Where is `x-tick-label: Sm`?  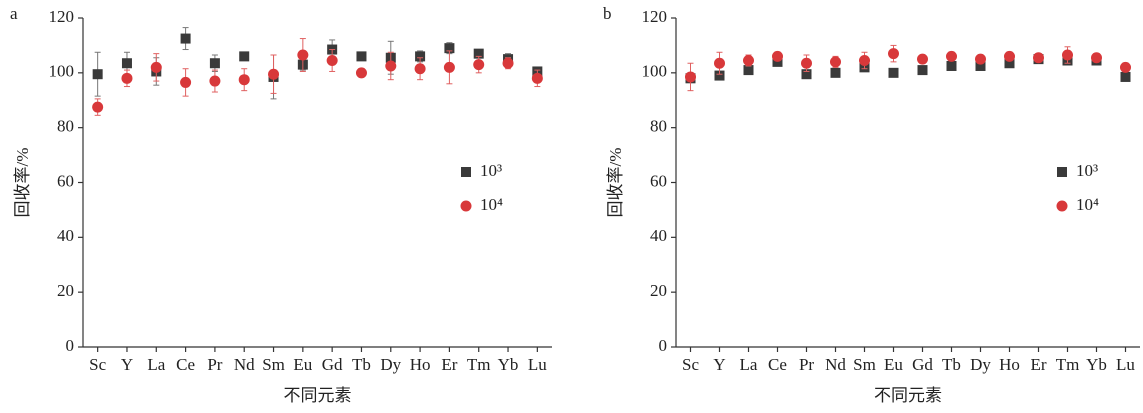
x-tick-label: Sm is located at coordinates (273, 364).